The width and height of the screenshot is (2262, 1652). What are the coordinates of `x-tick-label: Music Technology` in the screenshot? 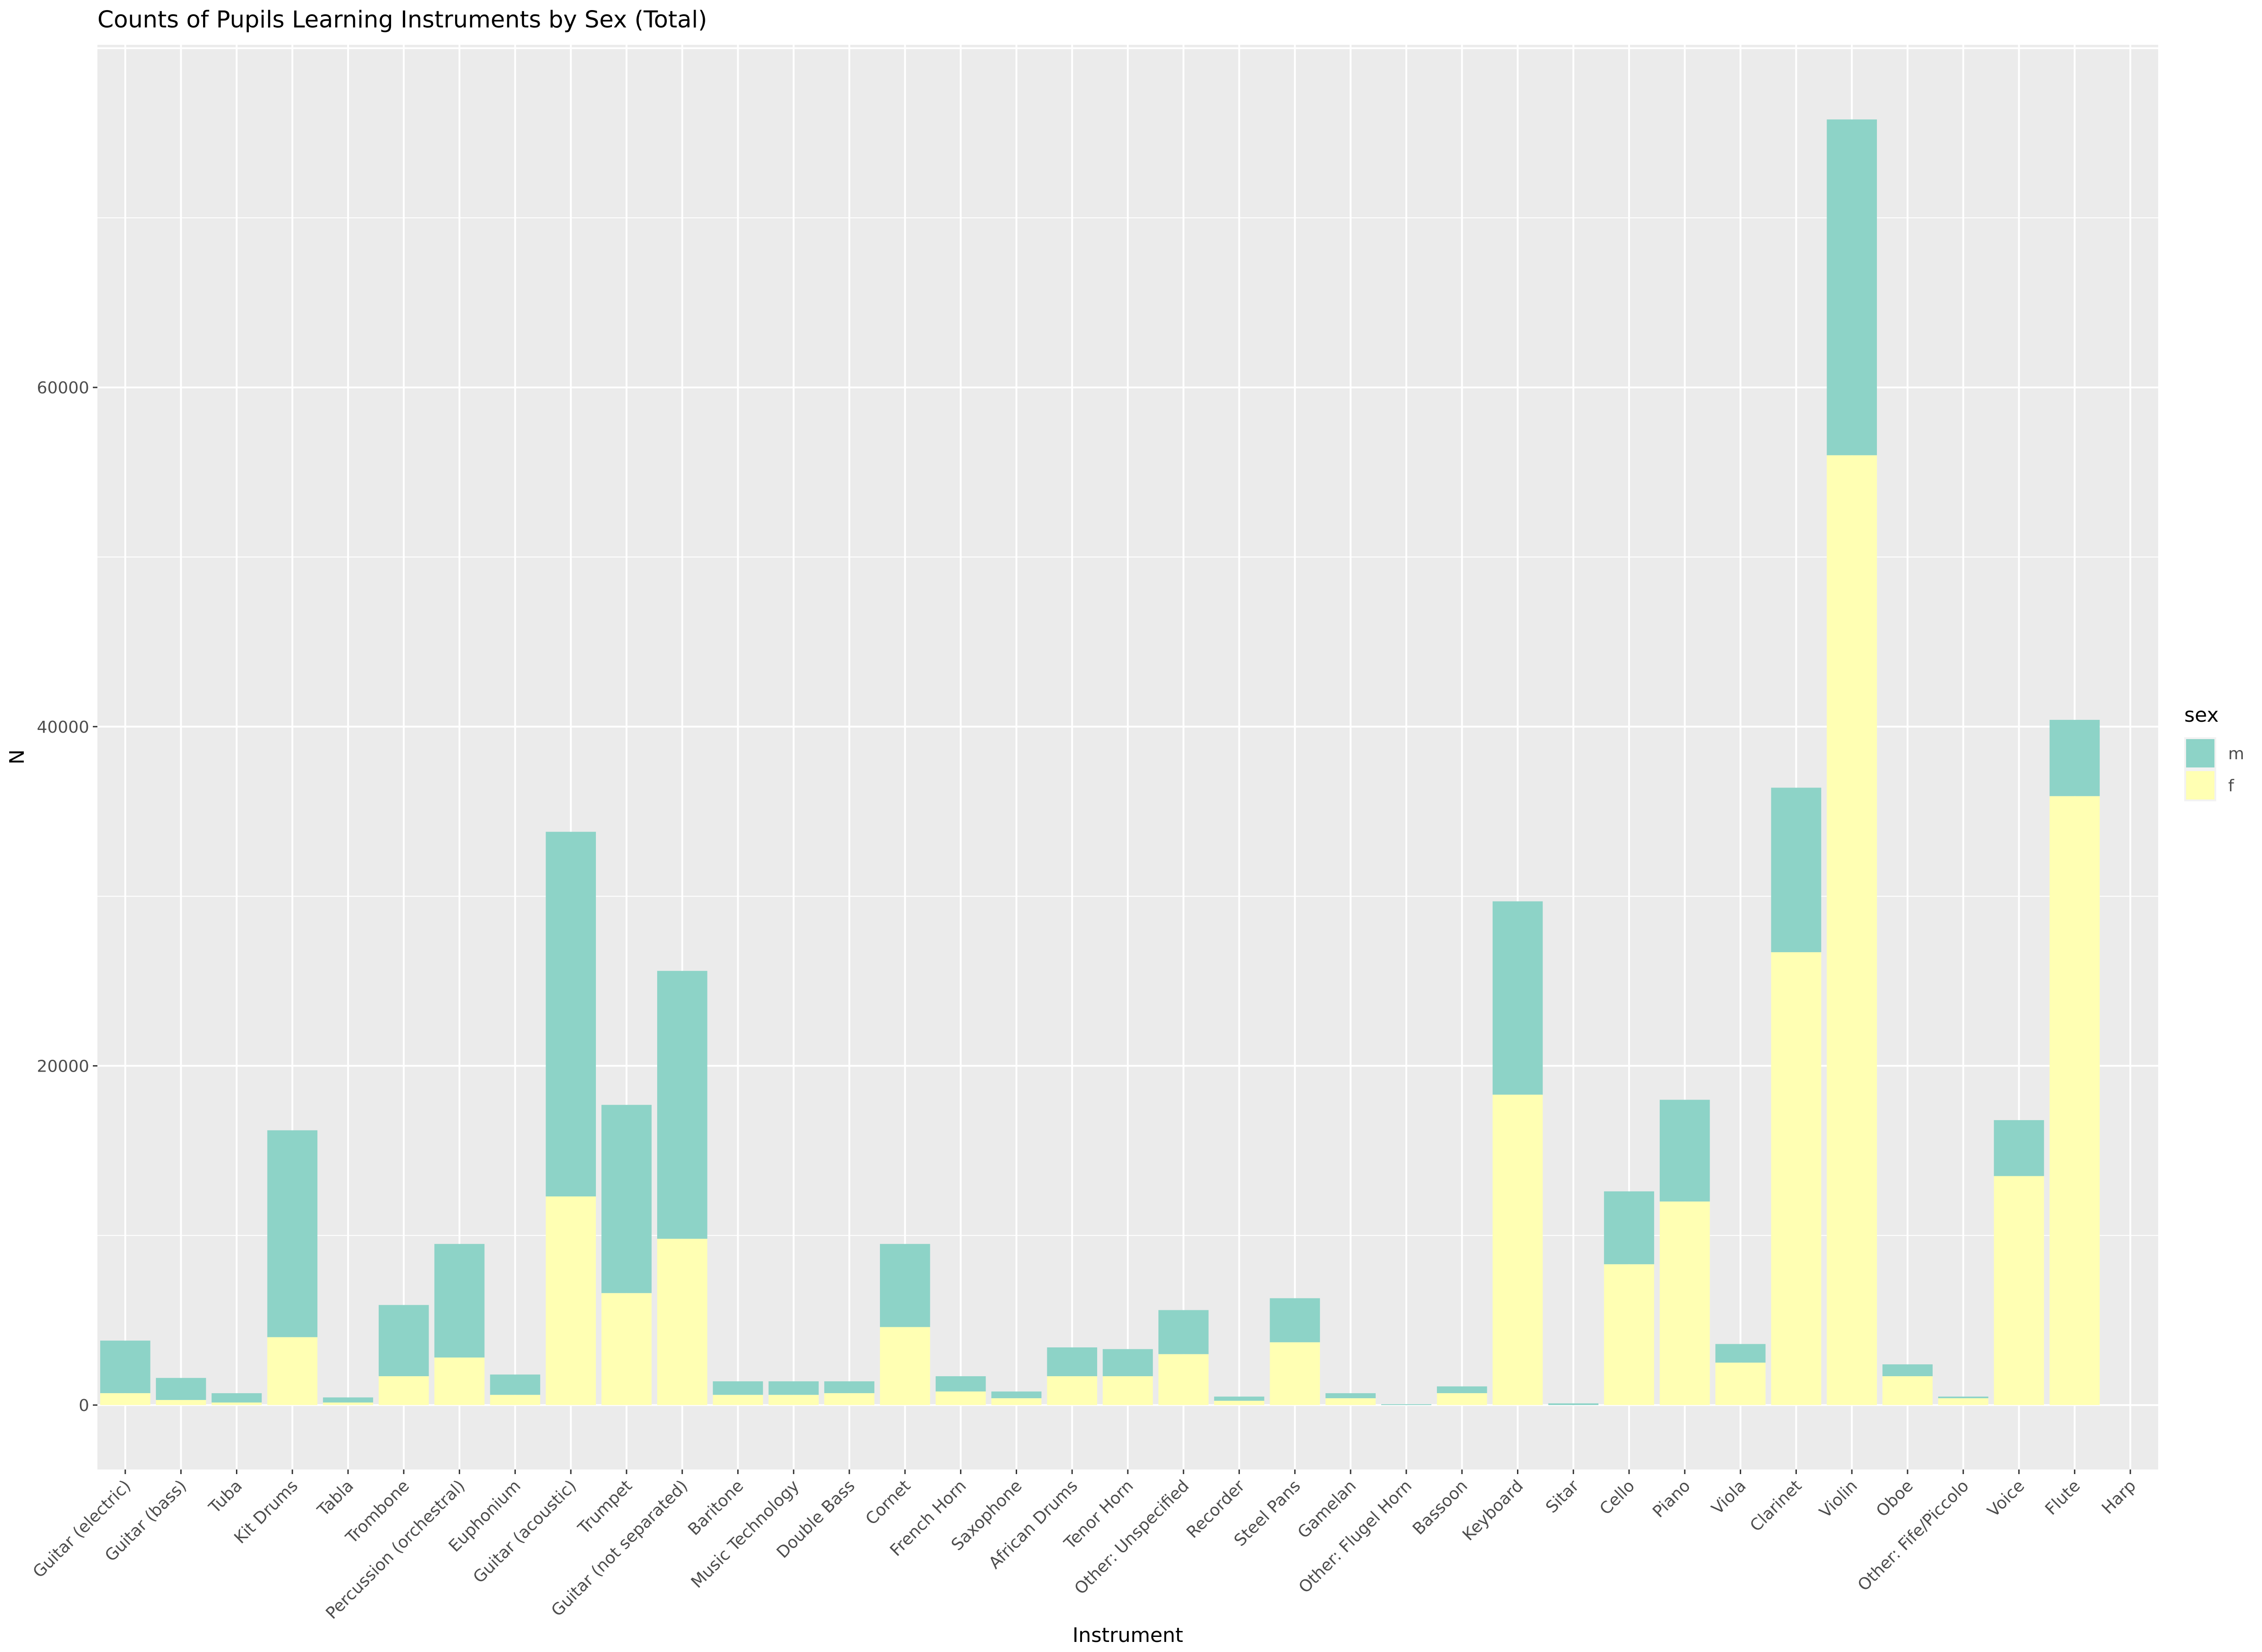 It's located at (745, 1534).